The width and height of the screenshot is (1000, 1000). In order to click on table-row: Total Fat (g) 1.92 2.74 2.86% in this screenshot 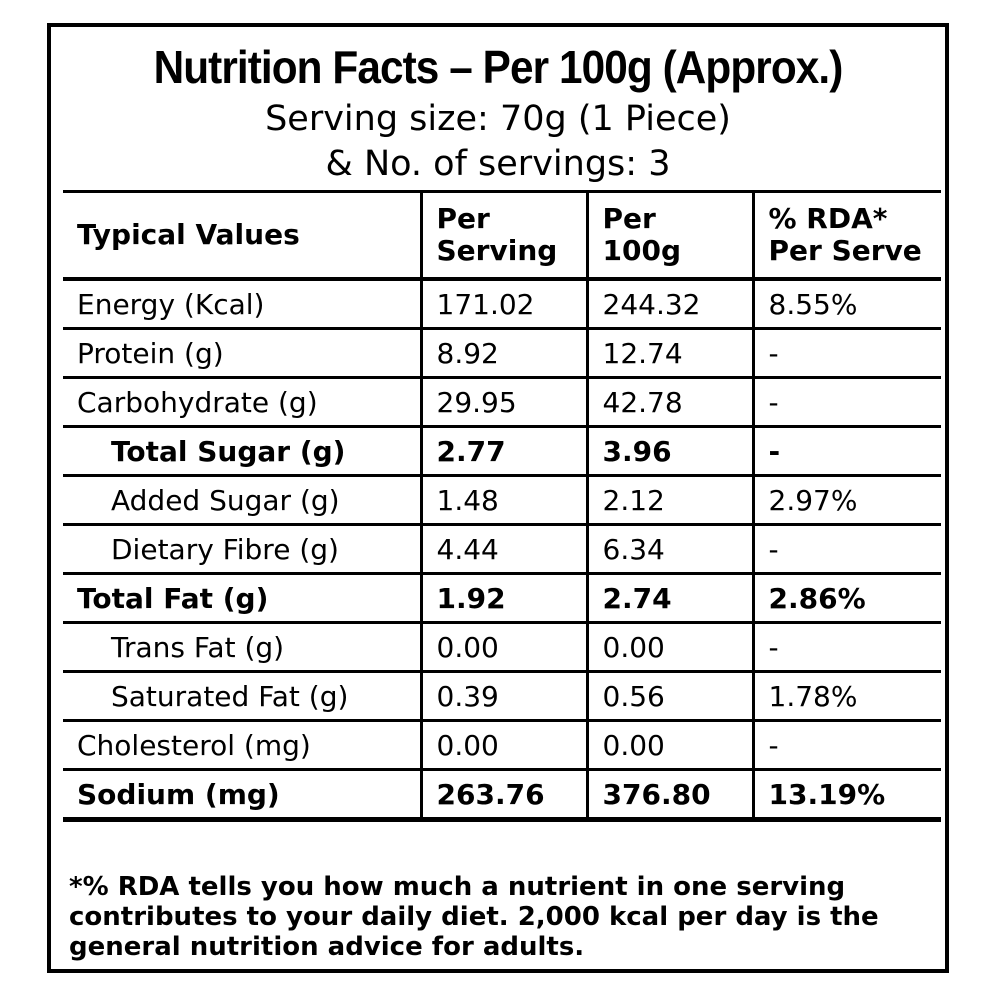, I will do `click(502, 598)`.